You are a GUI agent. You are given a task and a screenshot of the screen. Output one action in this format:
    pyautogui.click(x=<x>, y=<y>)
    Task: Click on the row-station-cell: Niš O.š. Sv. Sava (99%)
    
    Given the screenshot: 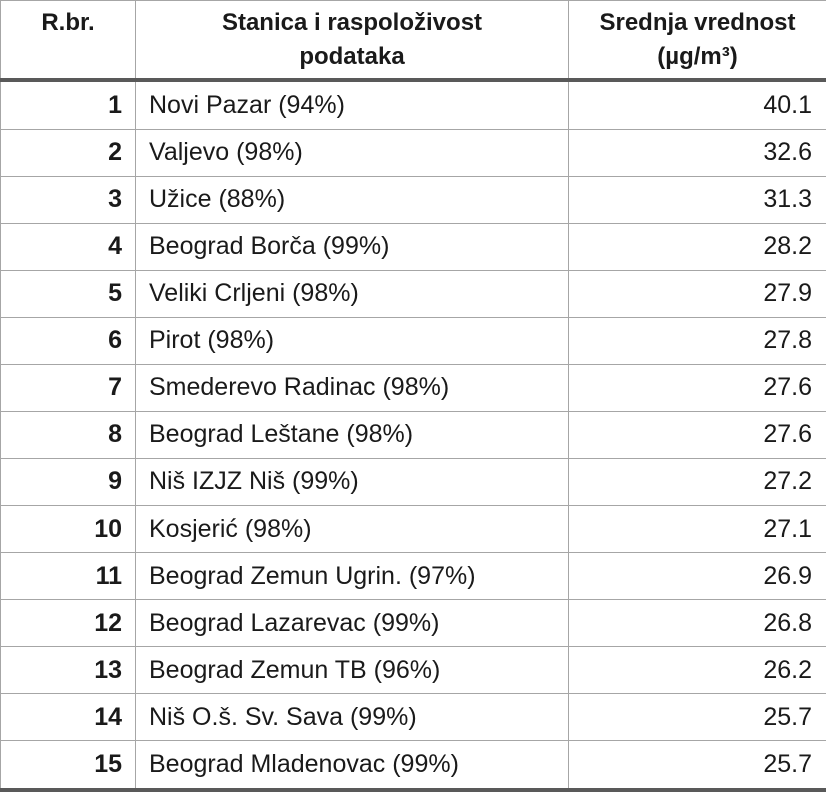 What is the action you would take?
    pyautogui.click(x=352, y=717)
    